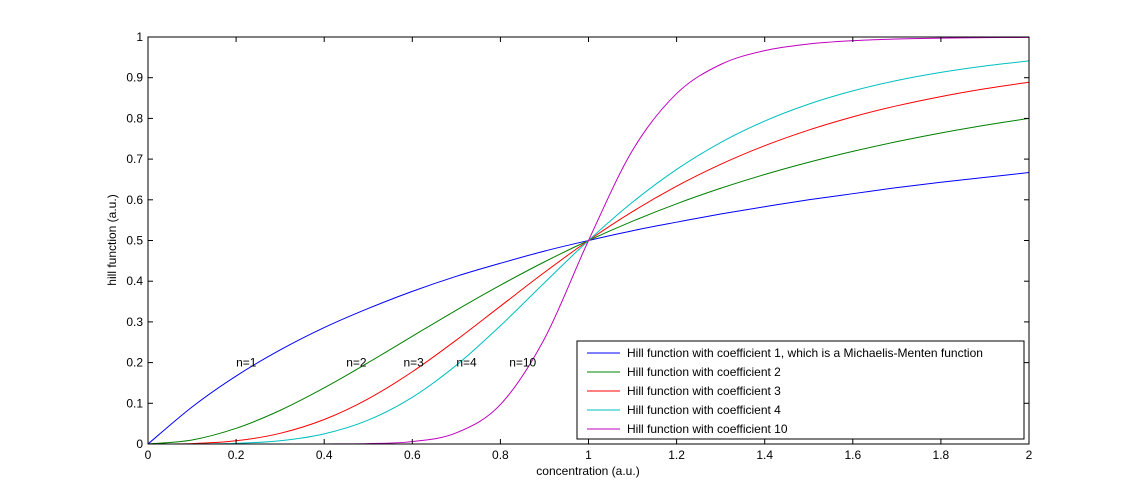 The width and height of the screenshot is (1137, 504). What do you see at coordinates (236, 455) in the screenshot?
I see `x-tick-label: 0.2` at bounding box center [236, 455].